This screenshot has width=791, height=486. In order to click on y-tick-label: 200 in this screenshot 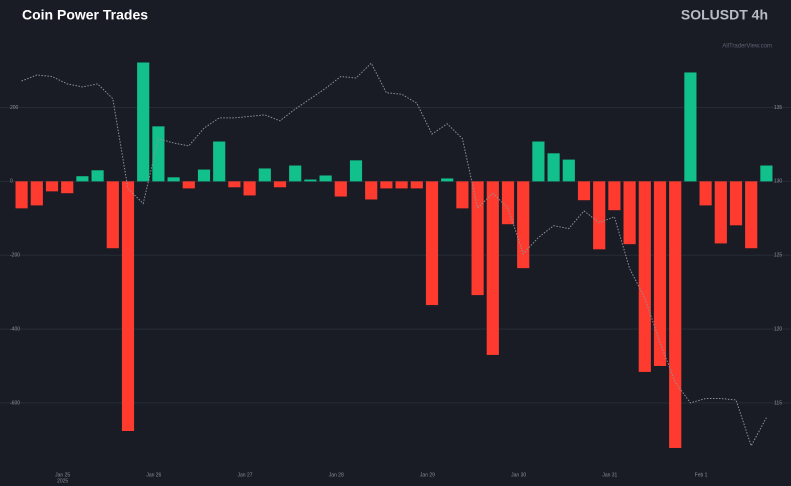, I will do `click(14, 108)`.